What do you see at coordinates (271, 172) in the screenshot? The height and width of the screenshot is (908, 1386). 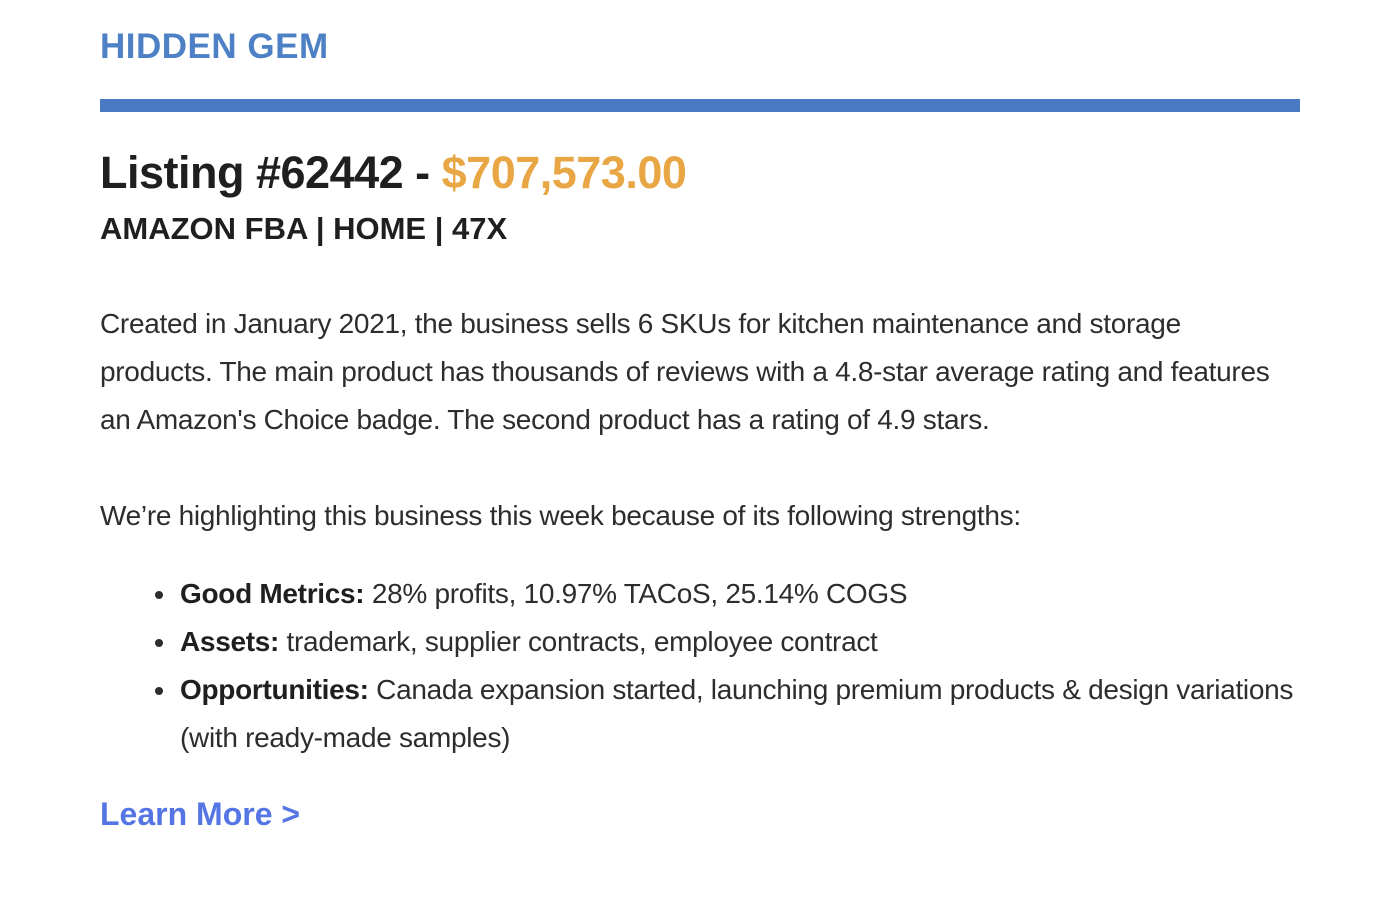 I see `listing-title-prefix: Listing #62442 -` at bounding box center [271, 172].